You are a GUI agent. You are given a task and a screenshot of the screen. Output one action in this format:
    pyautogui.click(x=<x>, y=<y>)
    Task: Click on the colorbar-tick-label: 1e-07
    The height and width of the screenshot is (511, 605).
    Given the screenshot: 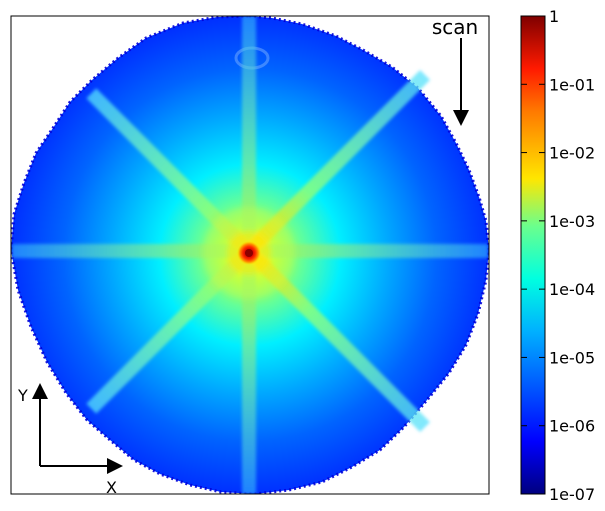 What is the action you would take?
    pyautogui.click(x=572, y=494)
    